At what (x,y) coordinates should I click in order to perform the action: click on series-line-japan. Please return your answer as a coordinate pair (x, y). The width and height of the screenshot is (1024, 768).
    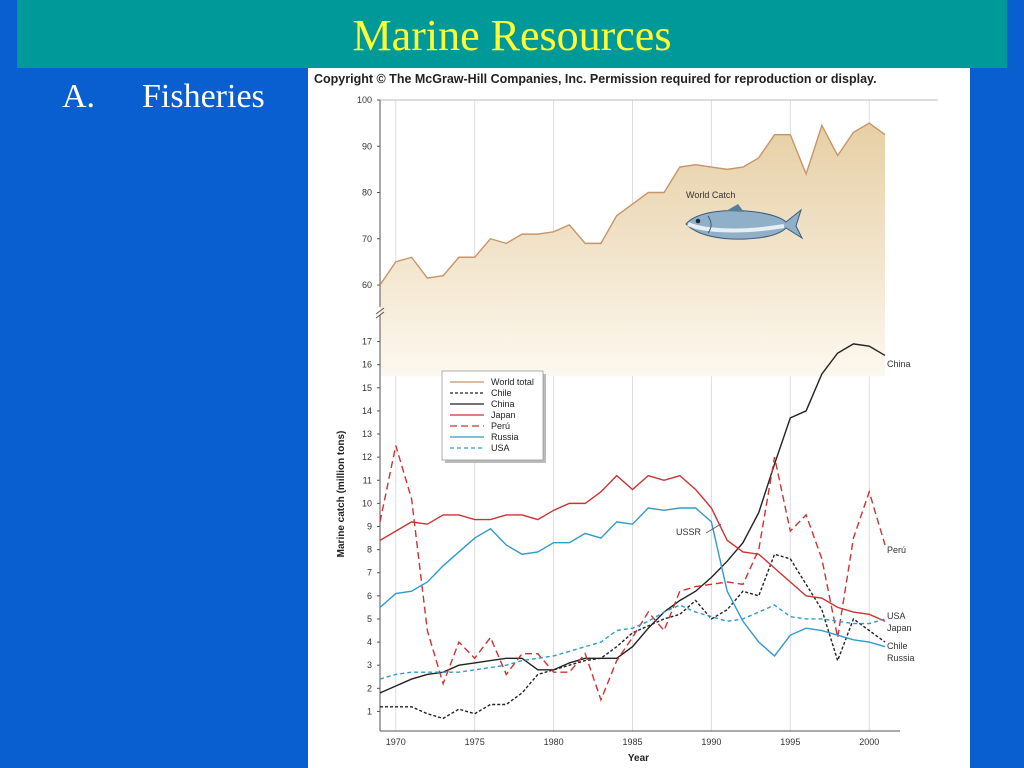
    Looking at the image, I should click on (632, 548).